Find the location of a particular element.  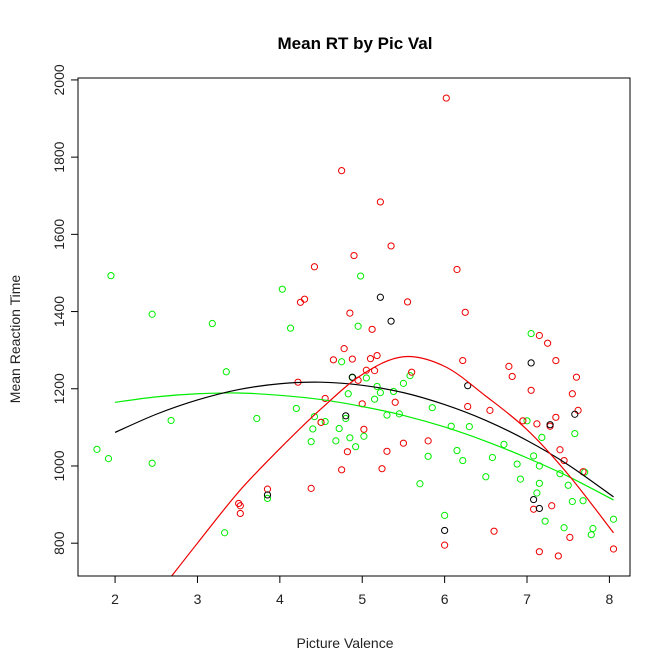

x-tick-label: 7 is located at coordinates (527, 599).